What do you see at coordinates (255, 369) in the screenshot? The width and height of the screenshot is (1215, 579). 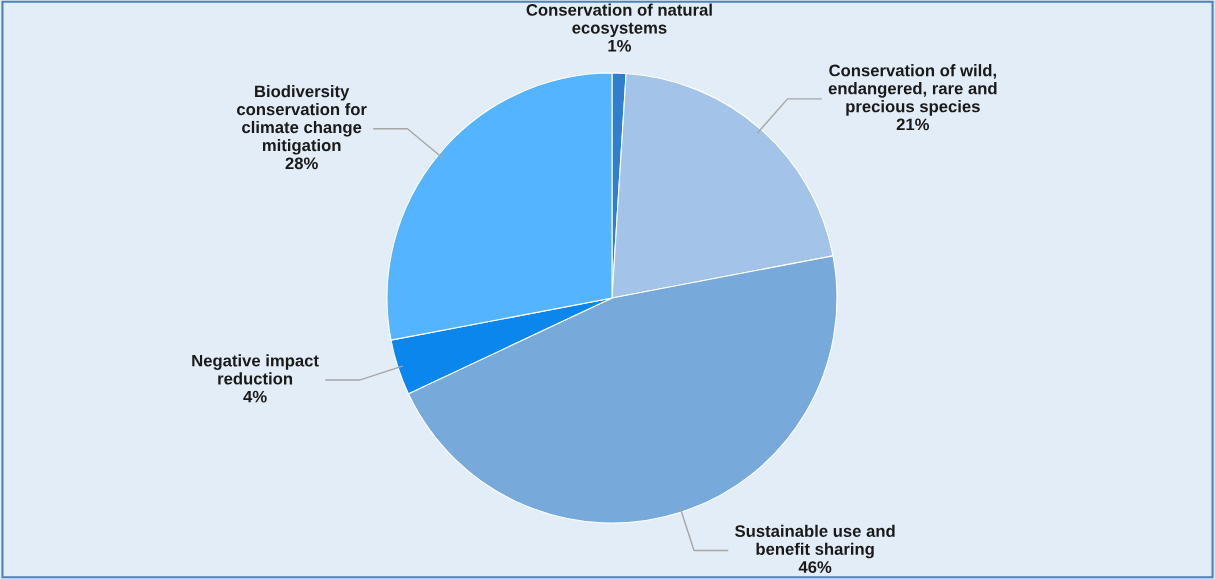 I see `slice-label: Negative impact reduction` at bounding box center [255, 369].